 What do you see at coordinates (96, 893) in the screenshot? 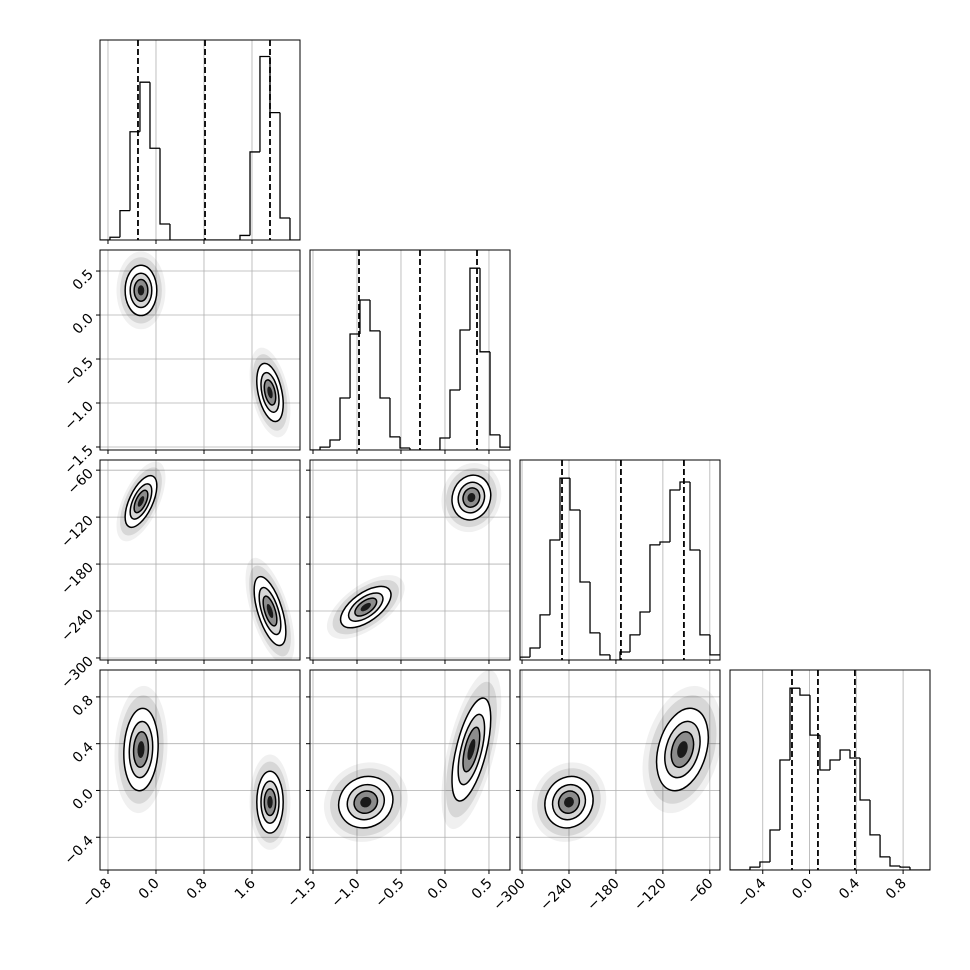
I see `x-tick-label: −0.8` at bounding box center [96, 893].